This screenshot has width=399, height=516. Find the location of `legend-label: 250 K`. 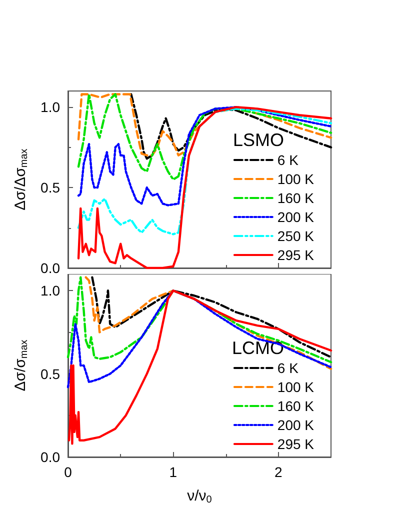

legend-label: 250 K is located at coordinates (296, 236).